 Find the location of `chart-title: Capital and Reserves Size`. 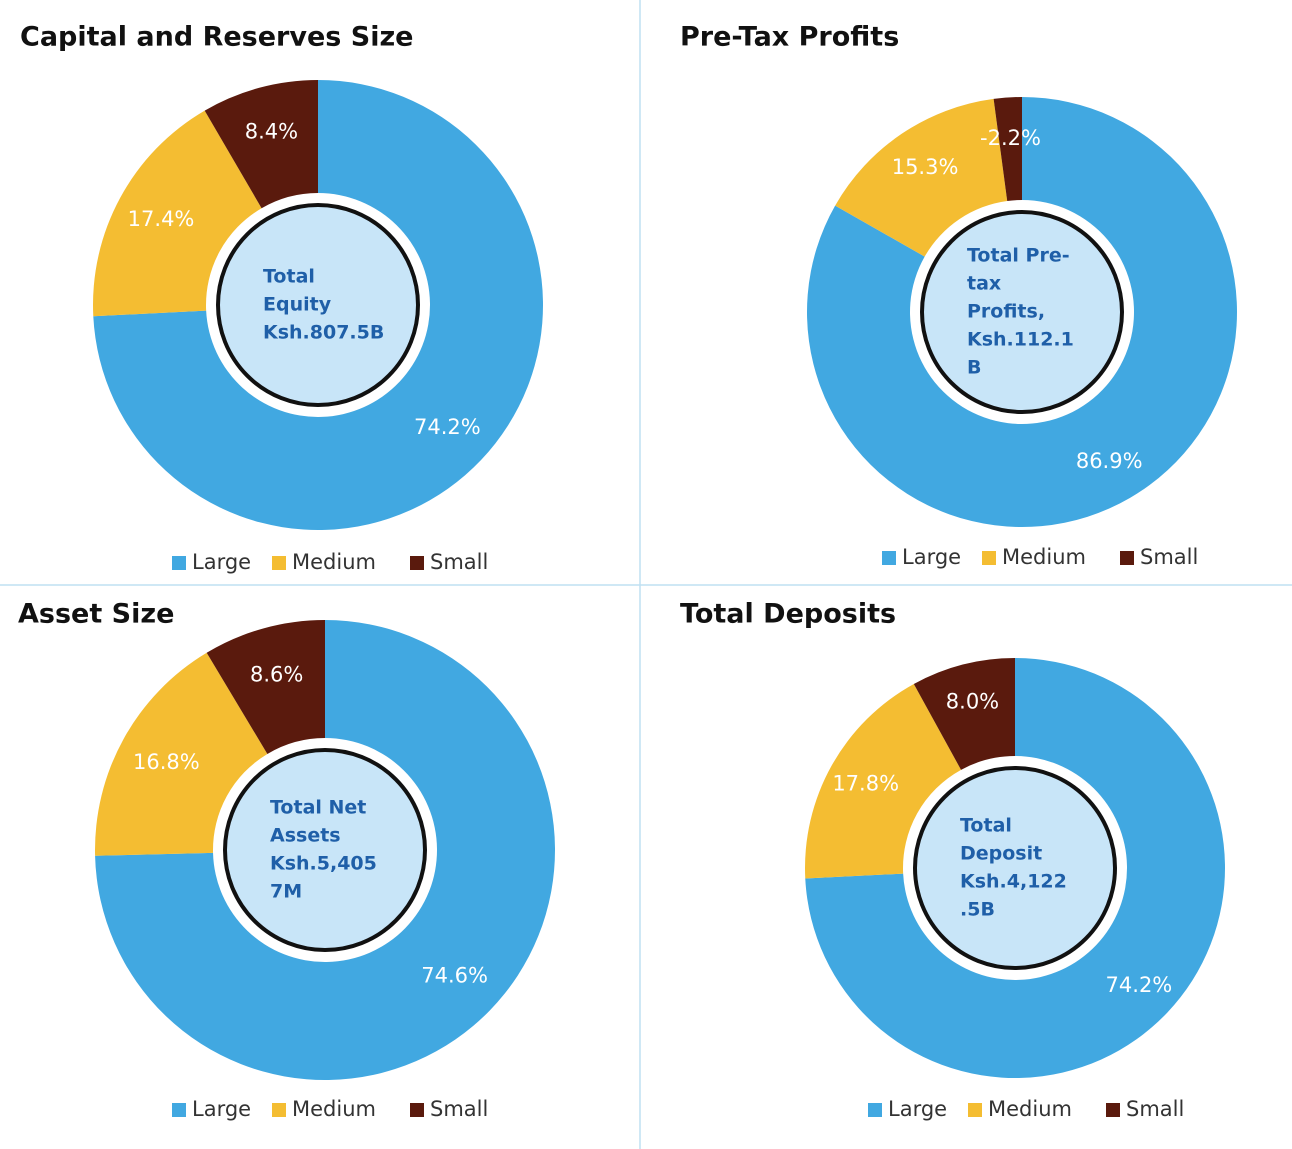

chart-title: Capital and Reserves Size is located at coordinates (216, 37).